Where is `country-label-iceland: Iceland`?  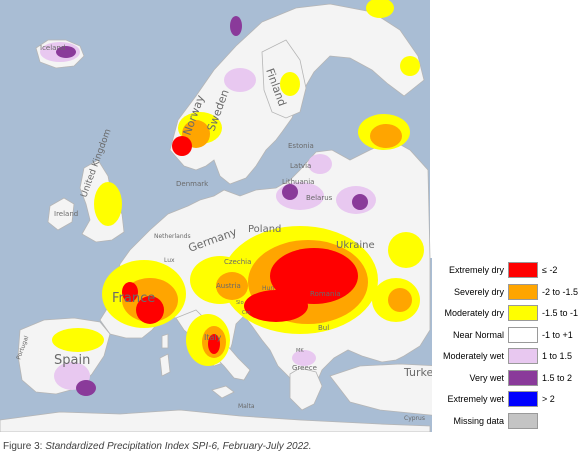
country-label-iceland: Iceland is located at coordinates (52, 48).